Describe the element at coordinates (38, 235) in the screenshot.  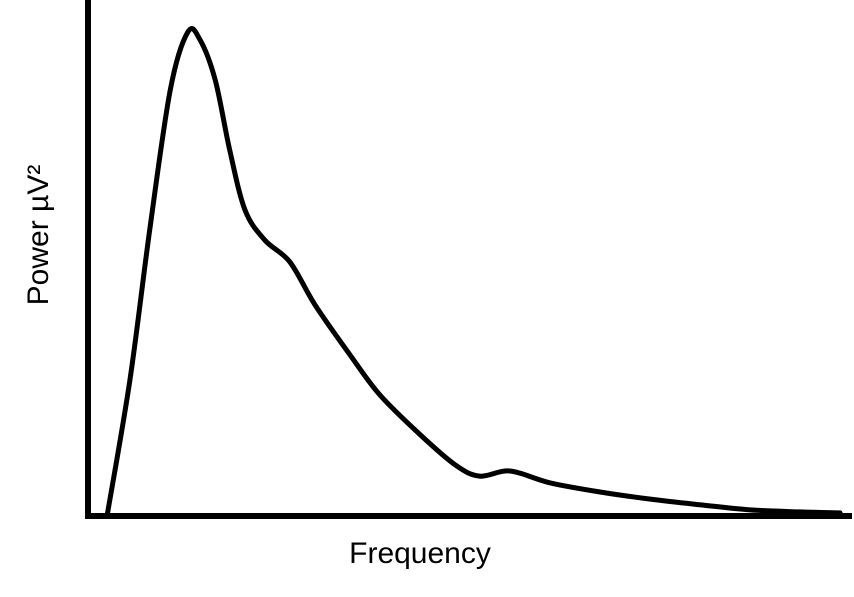
I see `y-axis-label: Power µV²` at that location.